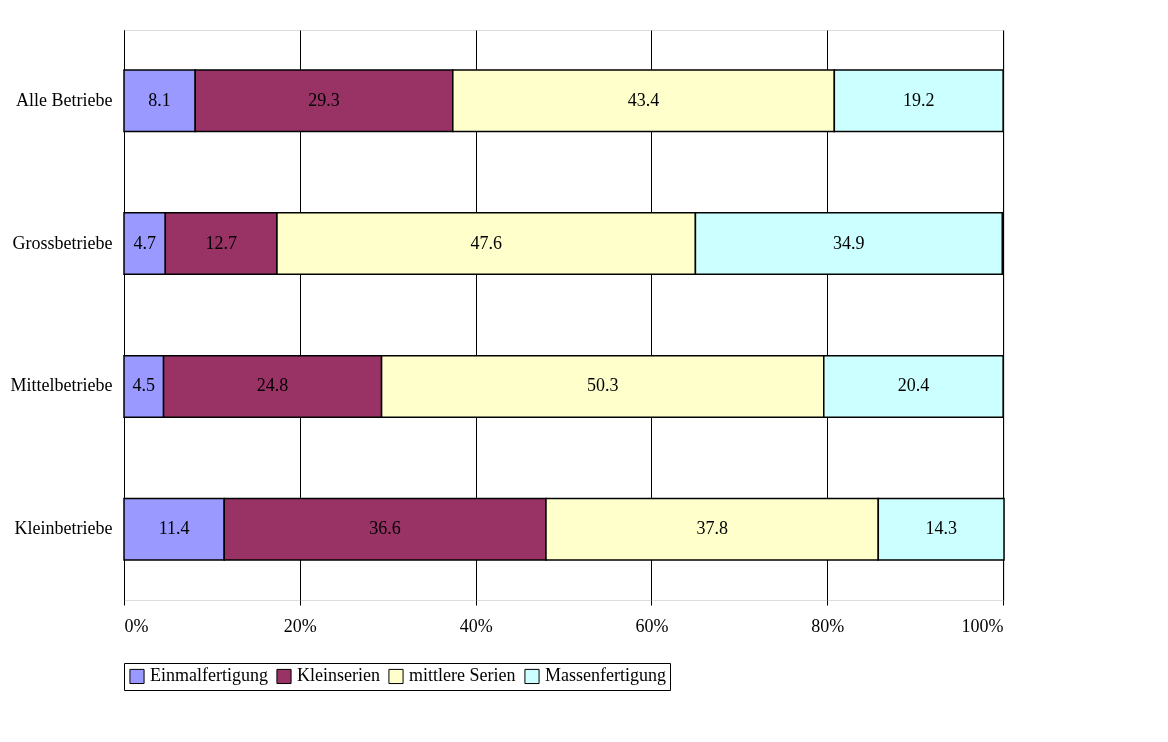 Image resolution: width=1168 pixels, height=742 pixels. What do you see at coordinates (385, 528) in the screenshot?
I see `data-label: 36.6` at bounding box center [385, 528].